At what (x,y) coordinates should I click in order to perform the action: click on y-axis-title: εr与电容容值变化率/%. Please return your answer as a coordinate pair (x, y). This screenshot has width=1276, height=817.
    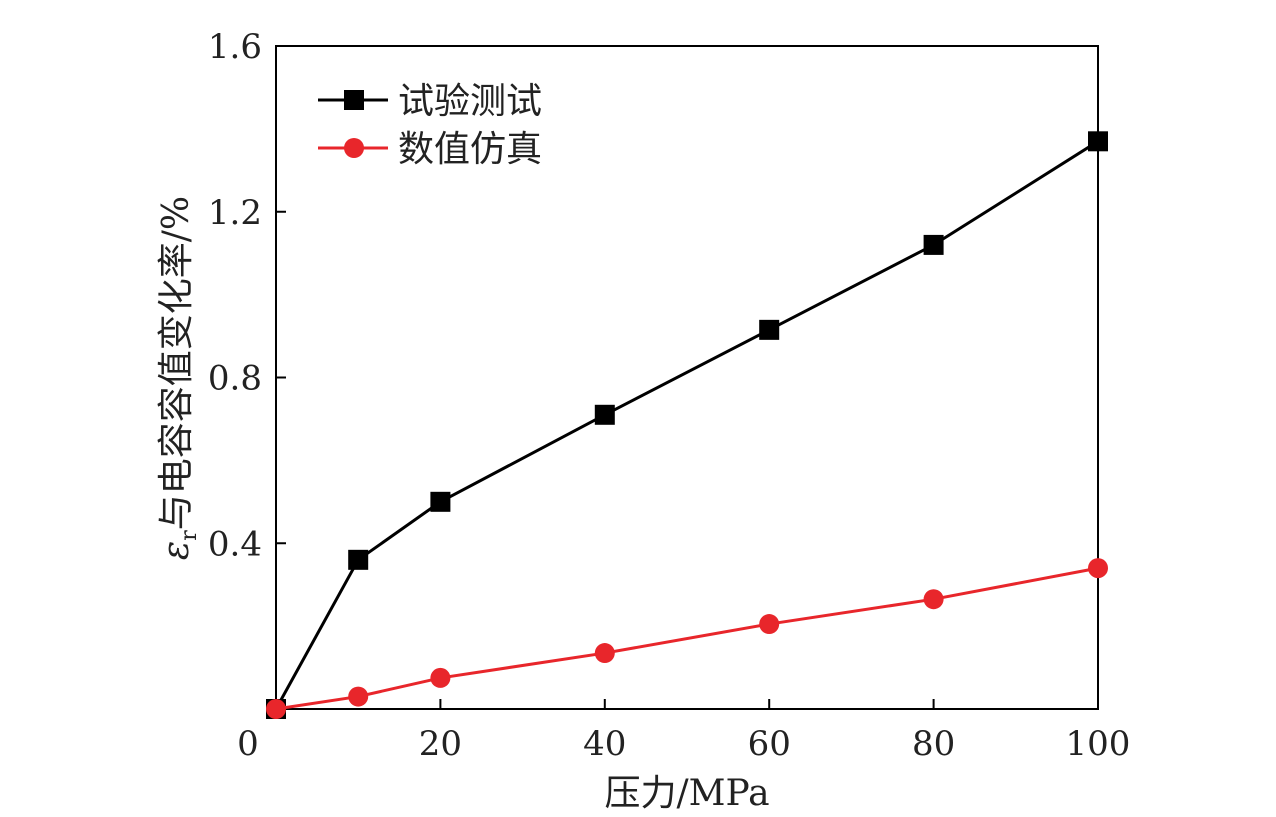
    Looking at the image, I should click on (179, 378).